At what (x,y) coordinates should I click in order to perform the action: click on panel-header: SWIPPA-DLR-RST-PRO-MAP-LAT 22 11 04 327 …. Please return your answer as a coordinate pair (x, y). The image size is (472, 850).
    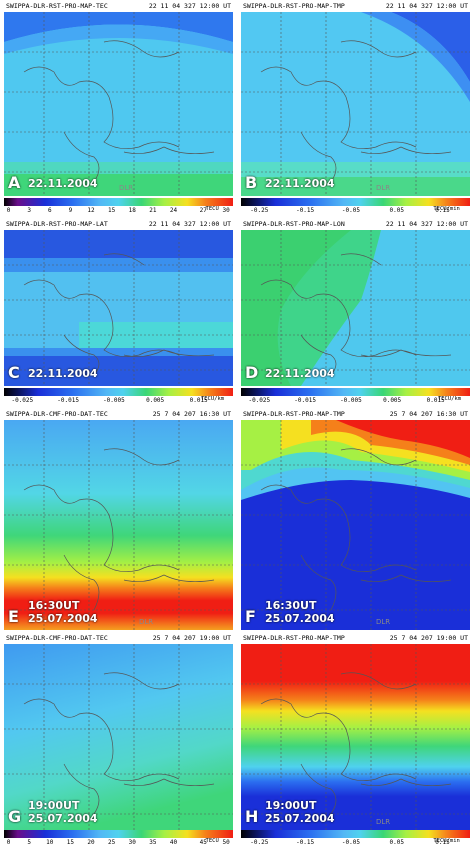
    Looking at the image, I should click on (118, 224).